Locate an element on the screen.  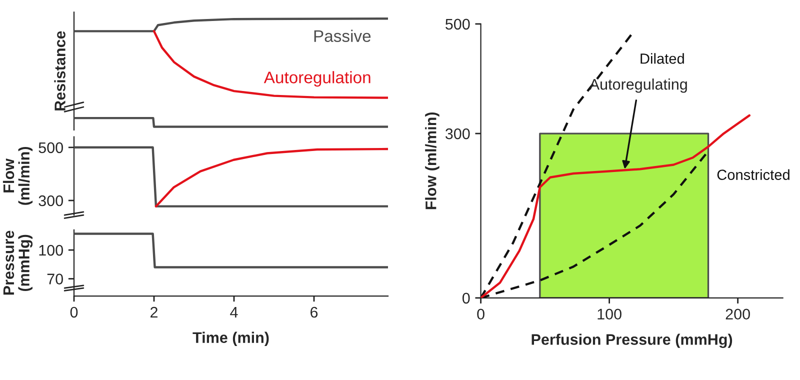
series-label: Dilated is located at coordinates (662, 58).